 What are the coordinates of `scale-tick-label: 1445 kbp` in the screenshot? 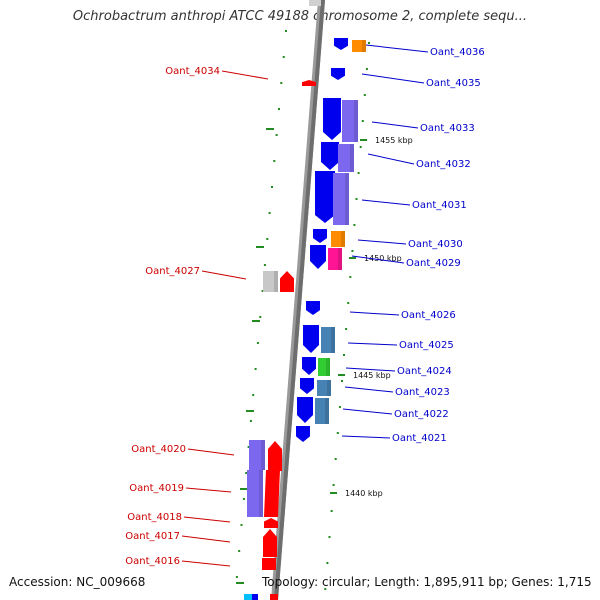 It's located at (372, 375).